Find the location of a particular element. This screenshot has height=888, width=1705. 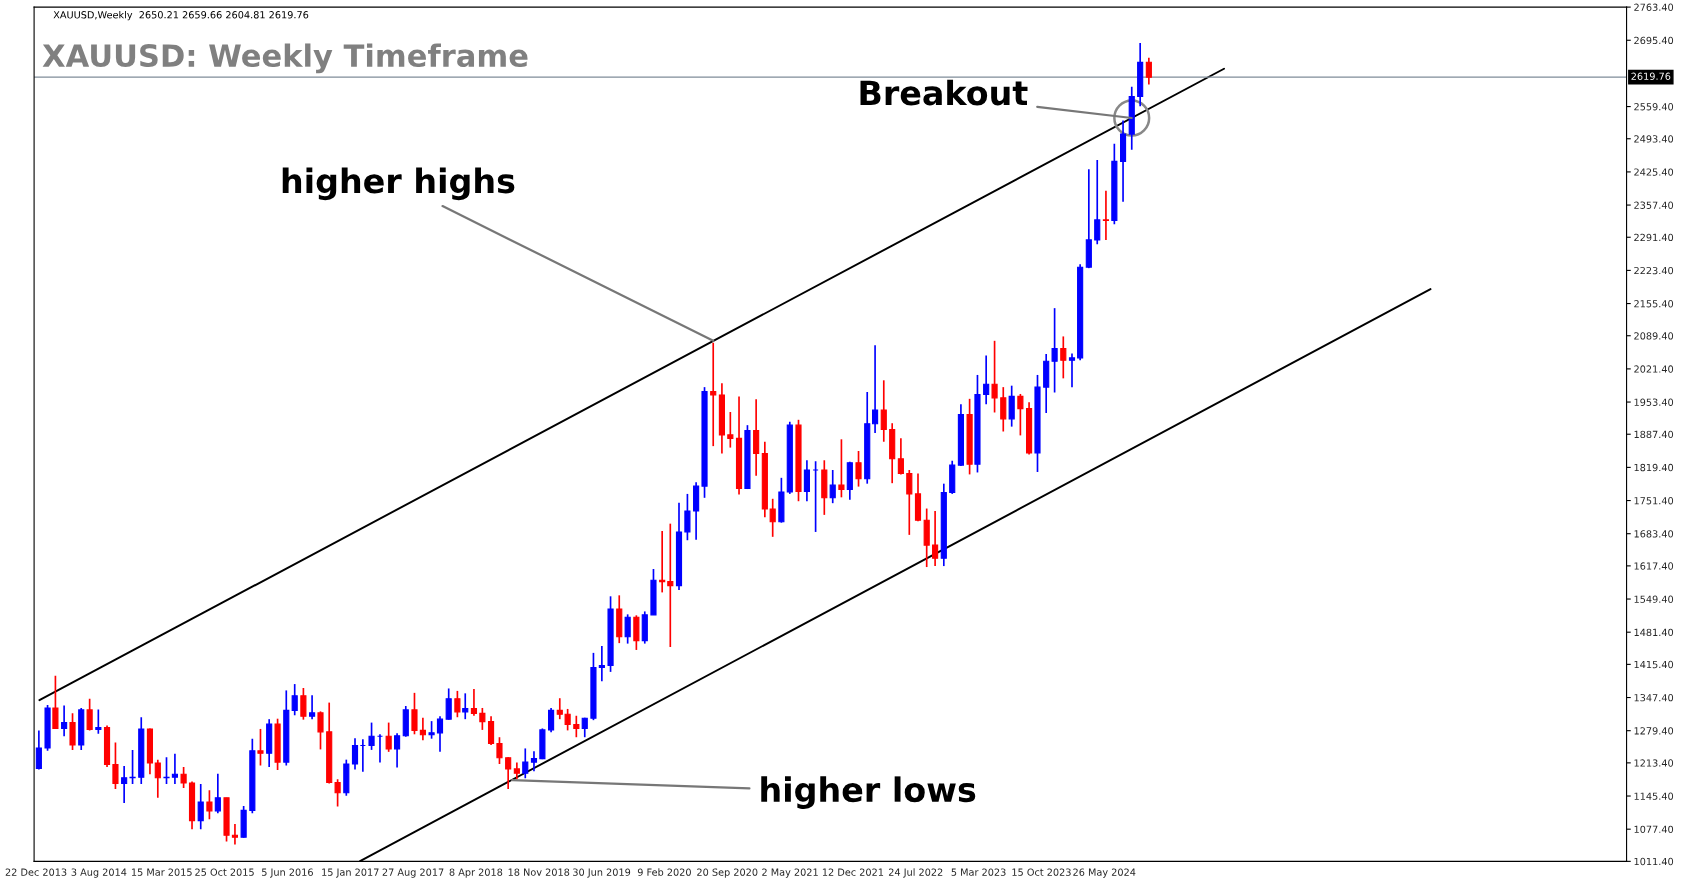

ref-line-label: 2619.76 is located at coordinates (1651, 76).